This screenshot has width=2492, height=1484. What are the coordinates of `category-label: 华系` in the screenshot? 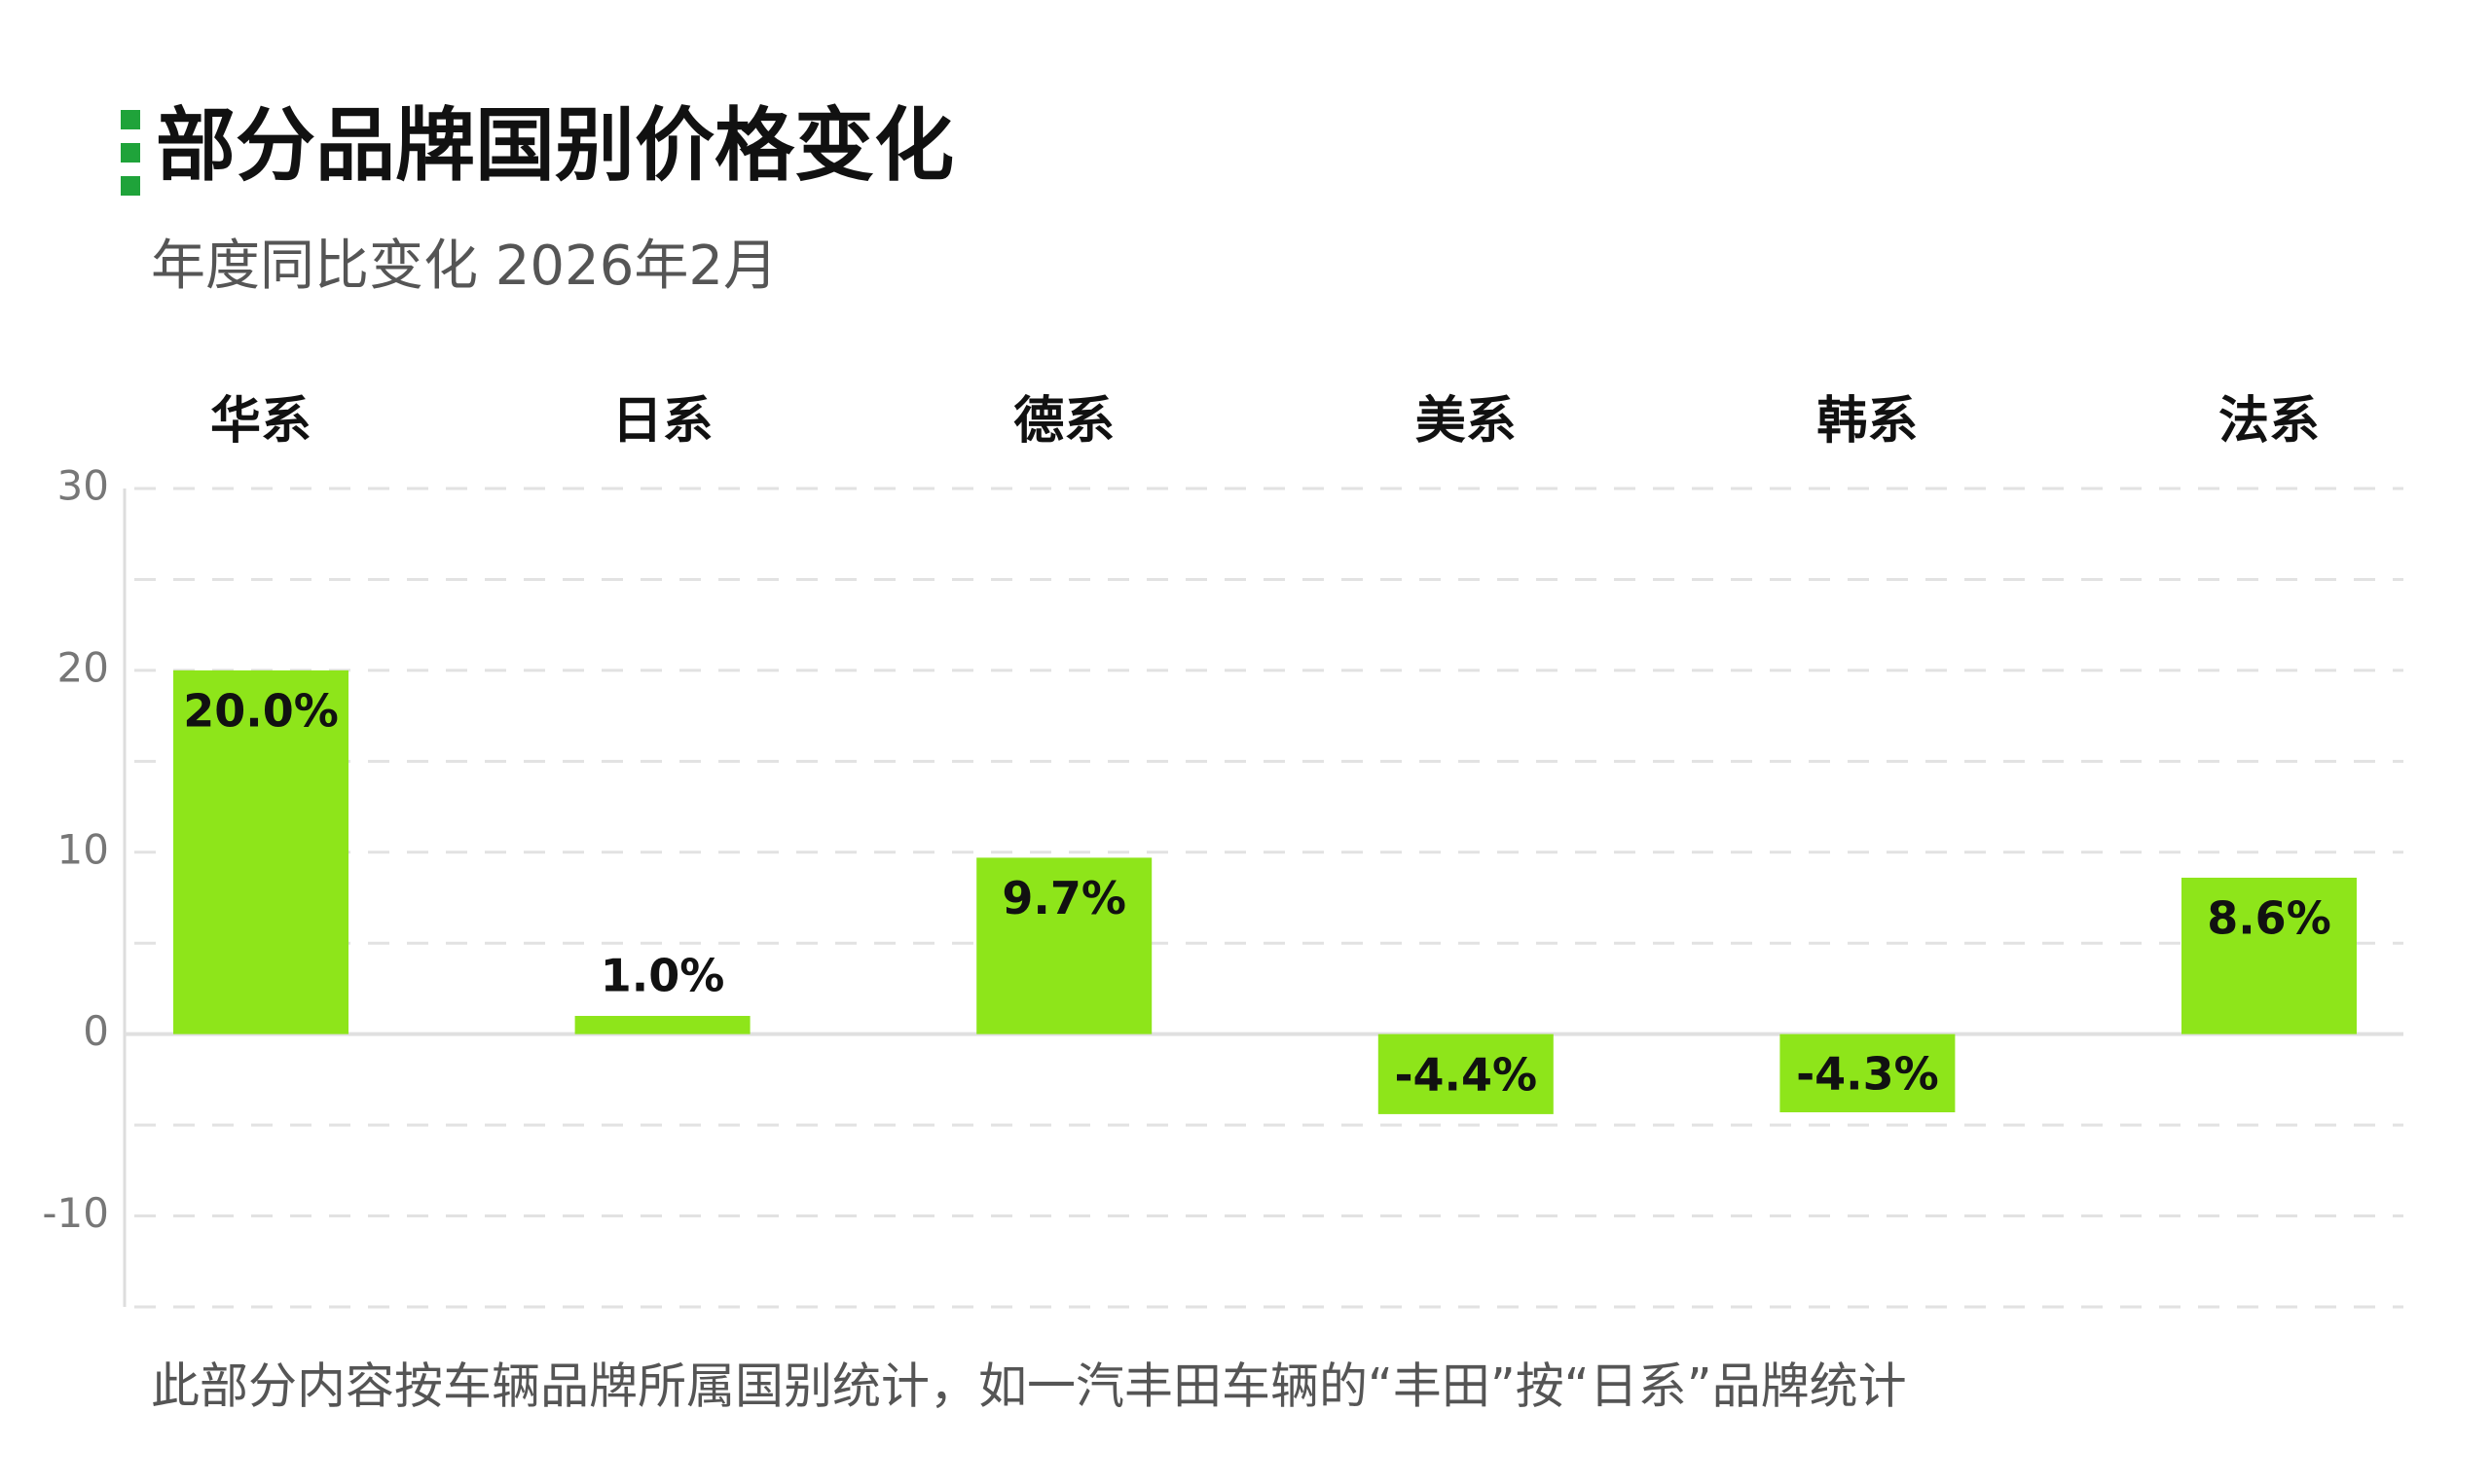 It's located at (261, 422).